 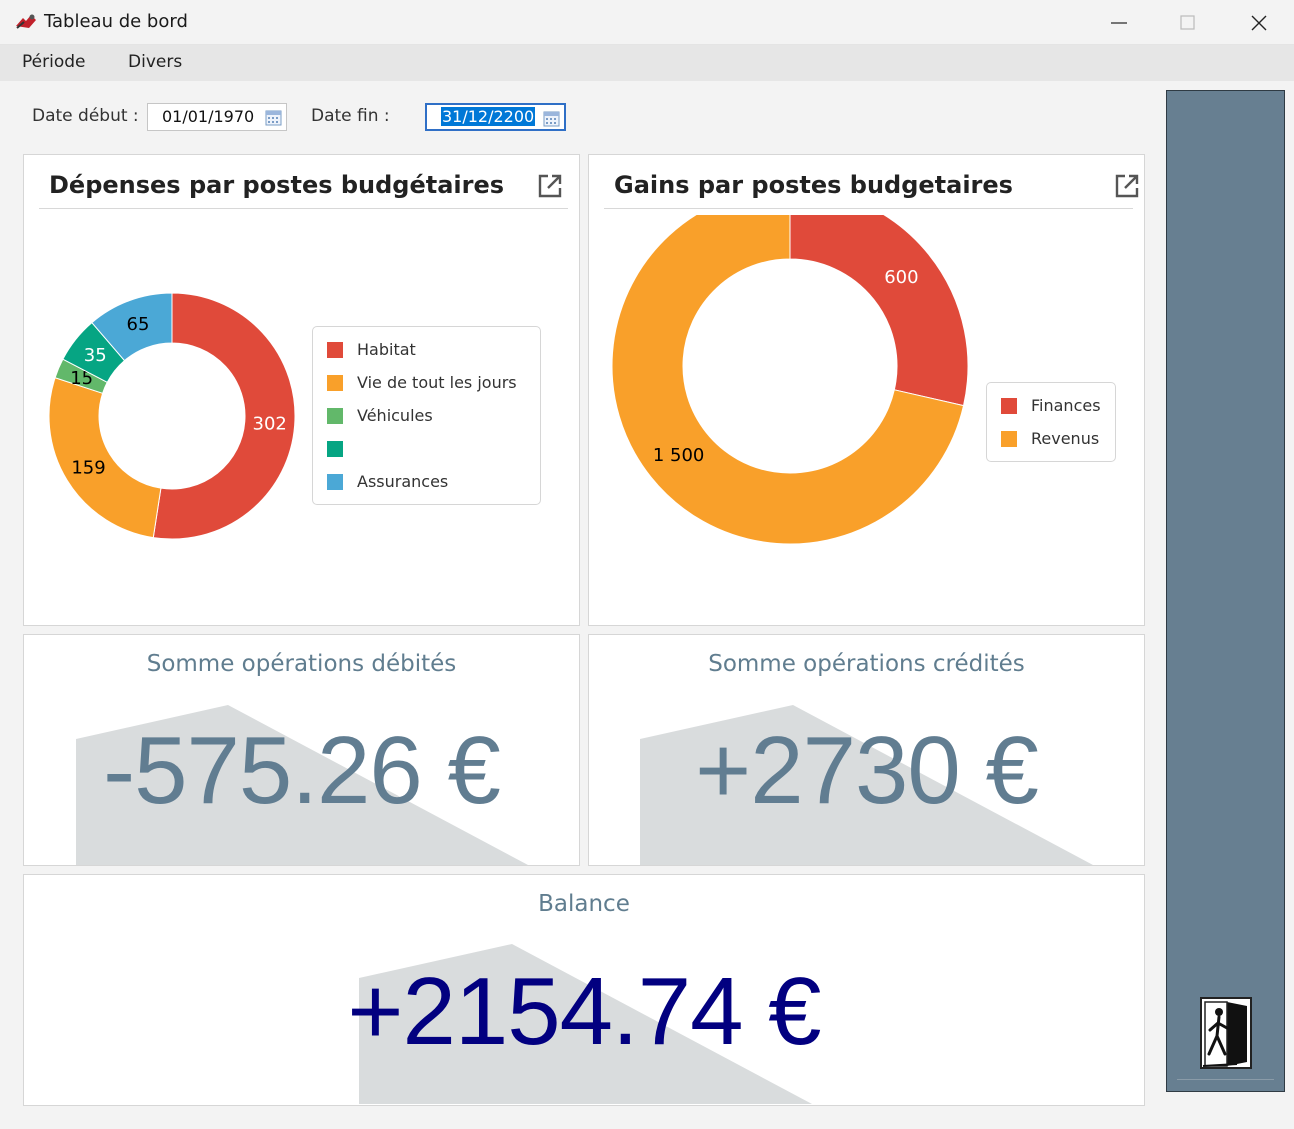 What do you see at coordinates (1226, 1033) in the screenshot?
I see `exit-door-icon` at bounding box center [1226, 1033].